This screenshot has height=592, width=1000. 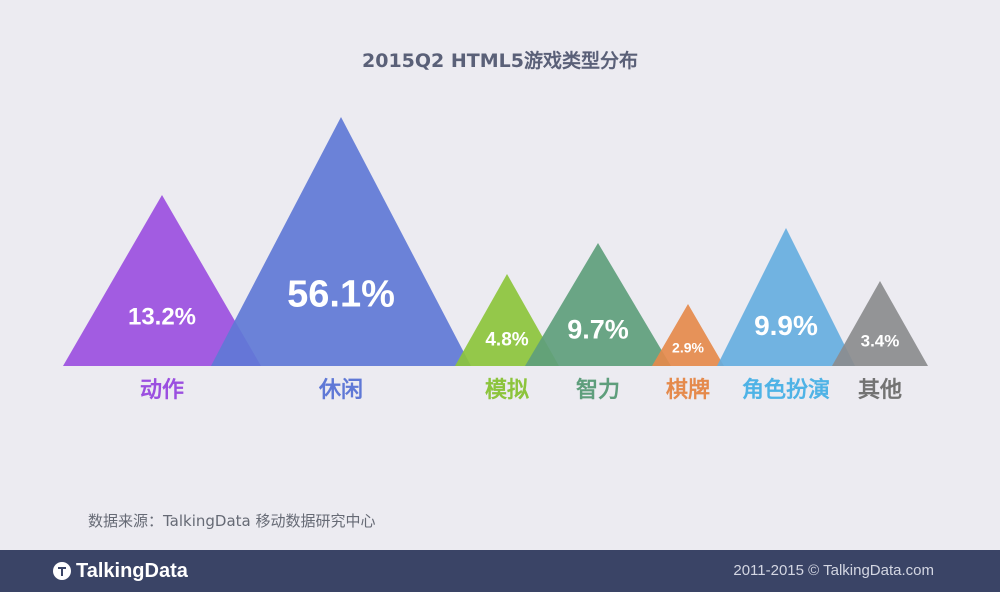 I want to click on talkingdata-logo-icon, so click(x=62, y=571).